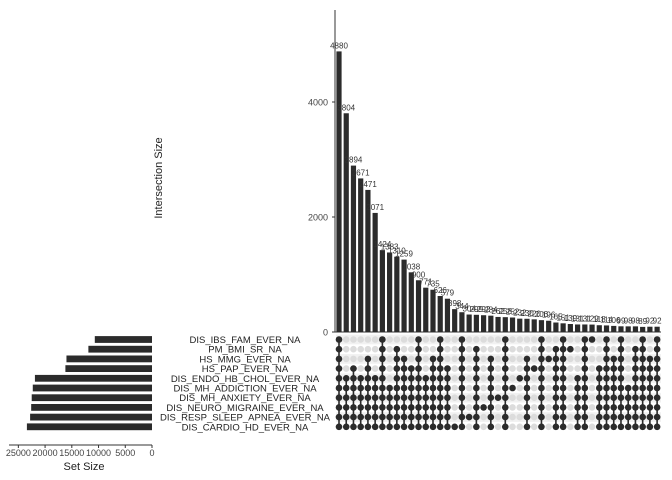 The image size is (672, 480). Describe the element at coordinates (535, 313) in the screenshot. I see `intersection-count-label: 220` at that location.